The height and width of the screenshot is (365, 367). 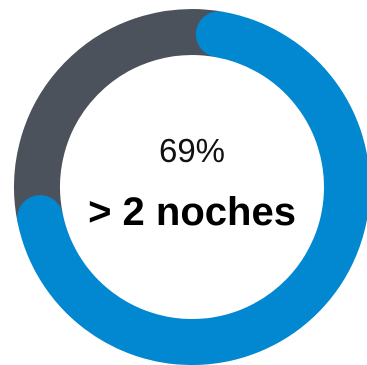 I want to click on percent-label: 69%, so click(x=192, y=150).